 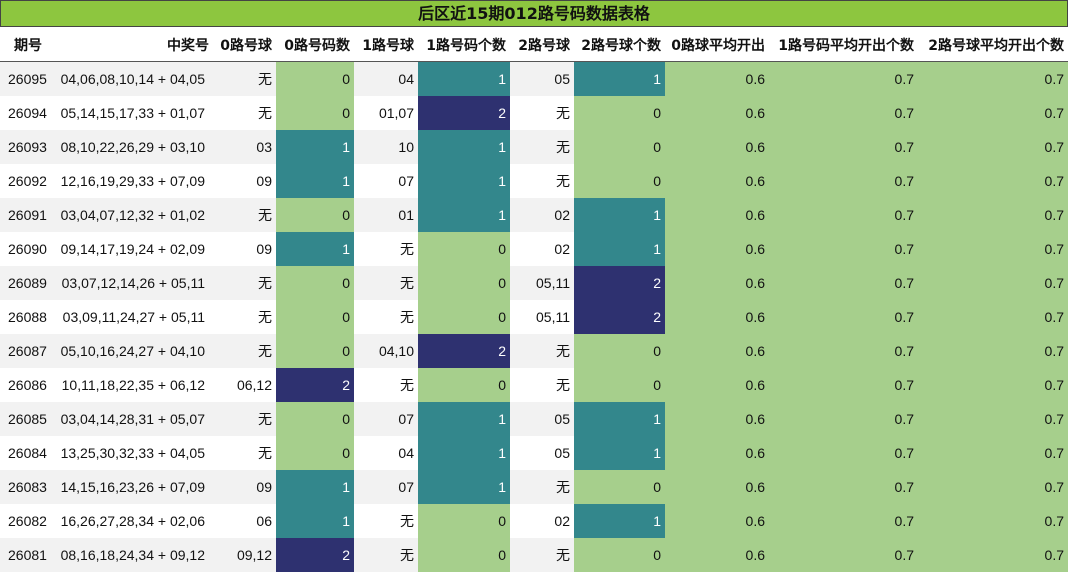 I want to click on issue-cell: 26082, so click(x=28, y=521).